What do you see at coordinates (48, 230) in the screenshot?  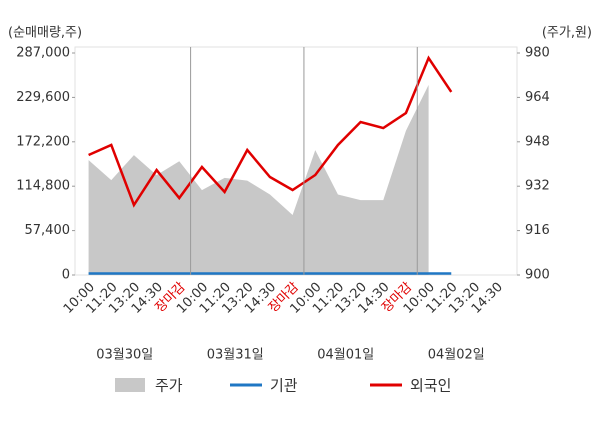 I see `y-tick-label: 57,400` at bounding box center [48, 230].